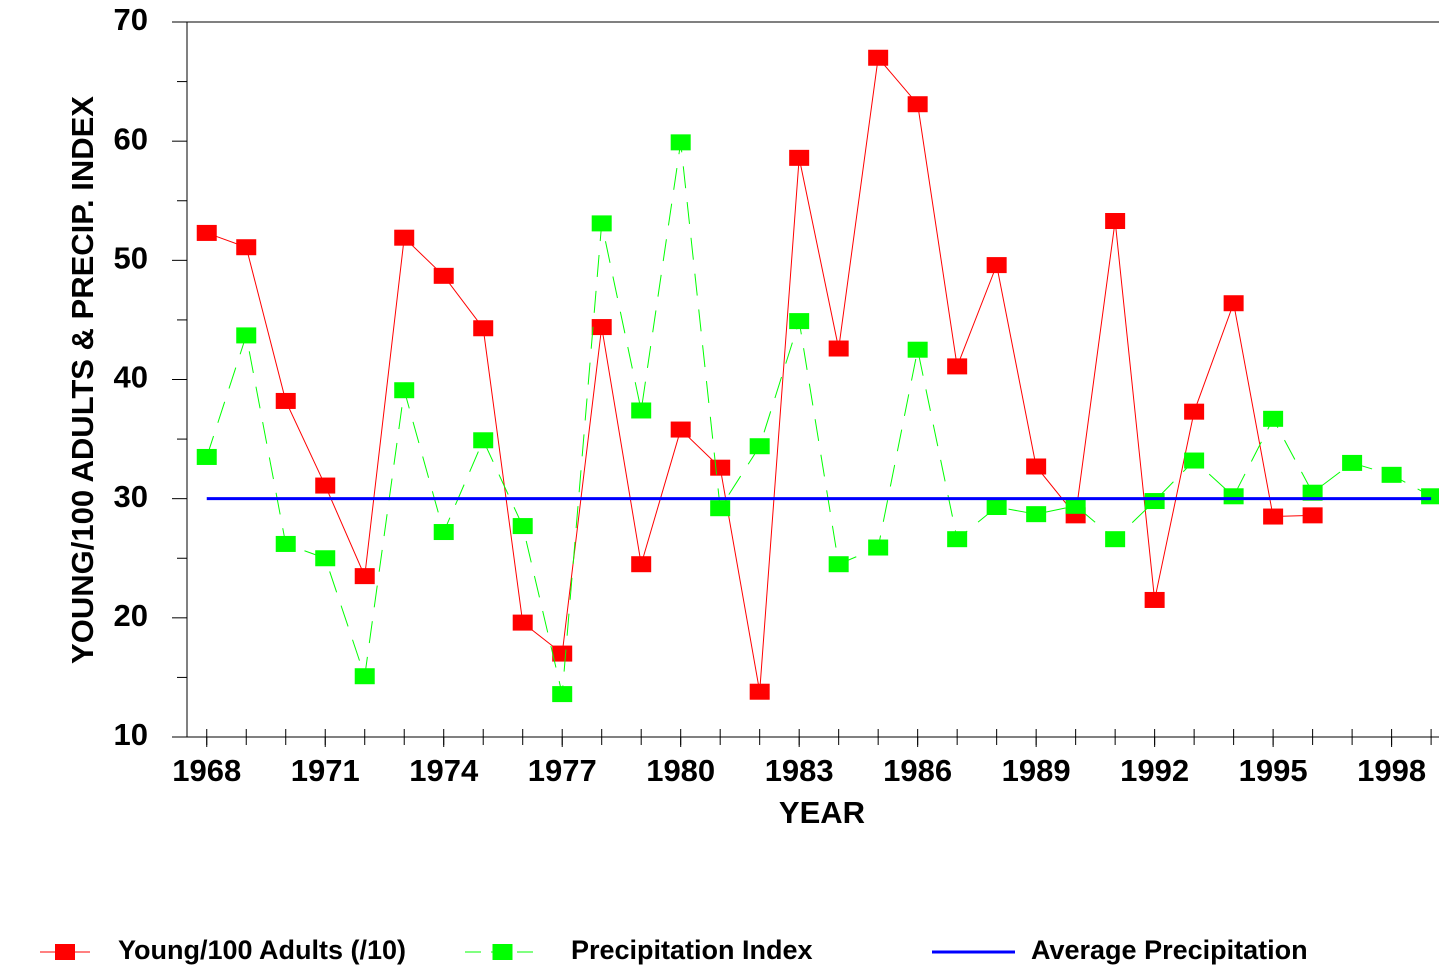 The image size is (1439, 971). What do you see at coordinates (917, 770) in the screenshot?
I see `x-tick-label: 1986` at bounding box center [917, 770].